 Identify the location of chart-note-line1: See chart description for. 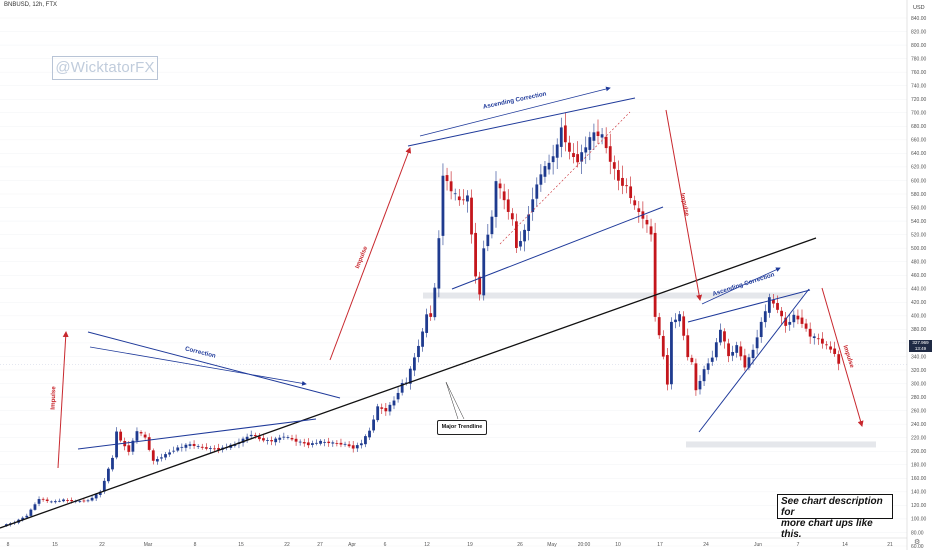
(832, 507).